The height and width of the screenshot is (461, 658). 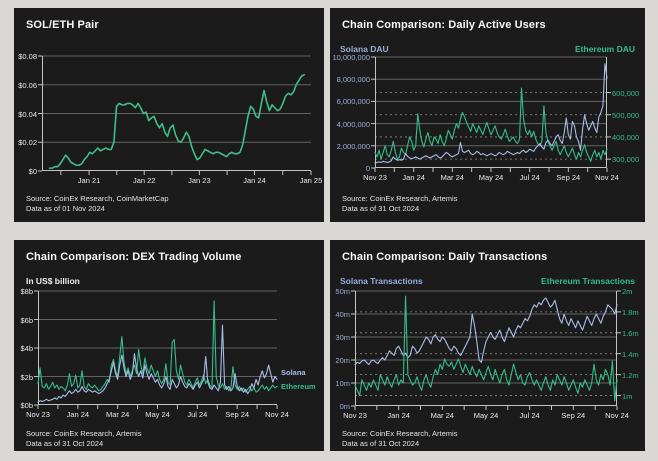 What do you see at coordinates (444, 25) in the screenshot?
I see `chart-title: Chain Comparison: Daily Active Users` at bounding box center [444, 25].